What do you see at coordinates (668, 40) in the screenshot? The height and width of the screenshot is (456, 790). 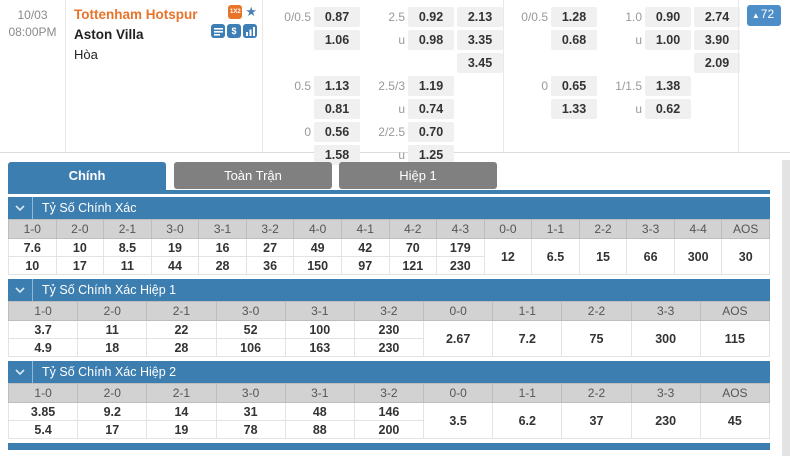 I see `under-odds: 1.00` at bounding box center [668, 40].